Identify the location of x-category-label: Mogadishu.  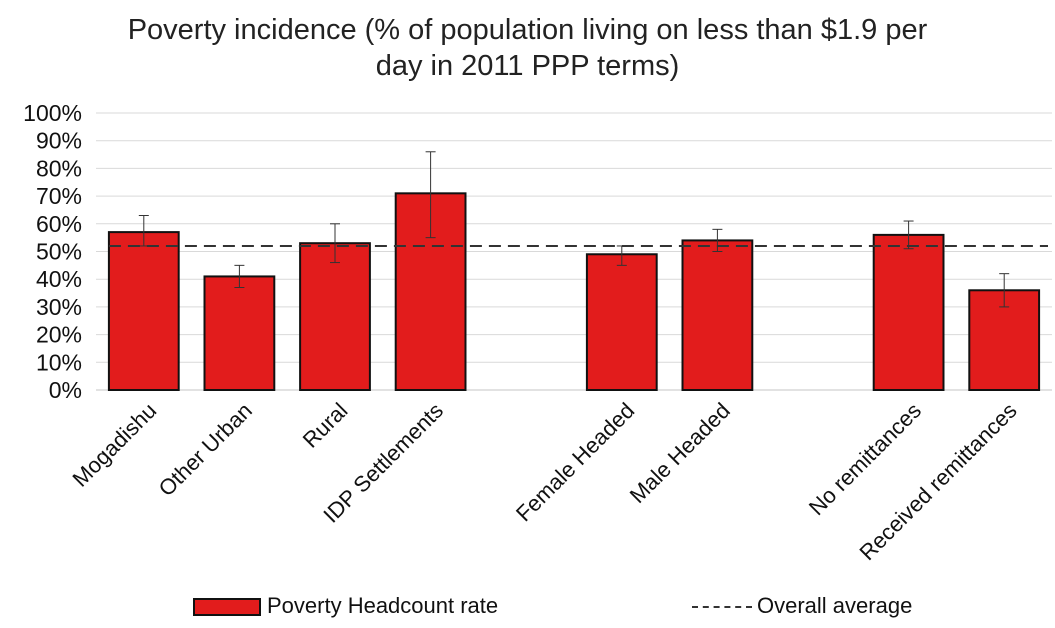
(115, 445).